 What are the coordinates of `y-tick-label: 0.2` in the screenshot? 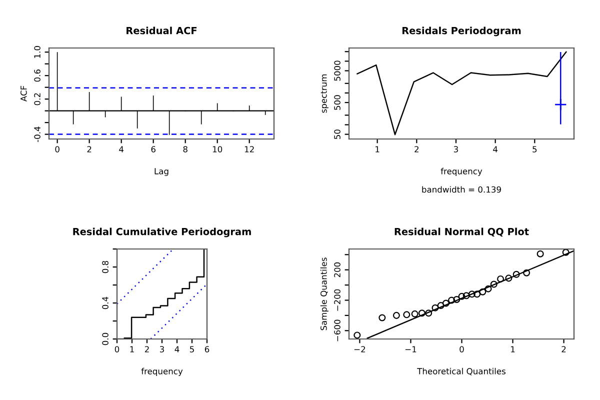 It's located at (37, 99).